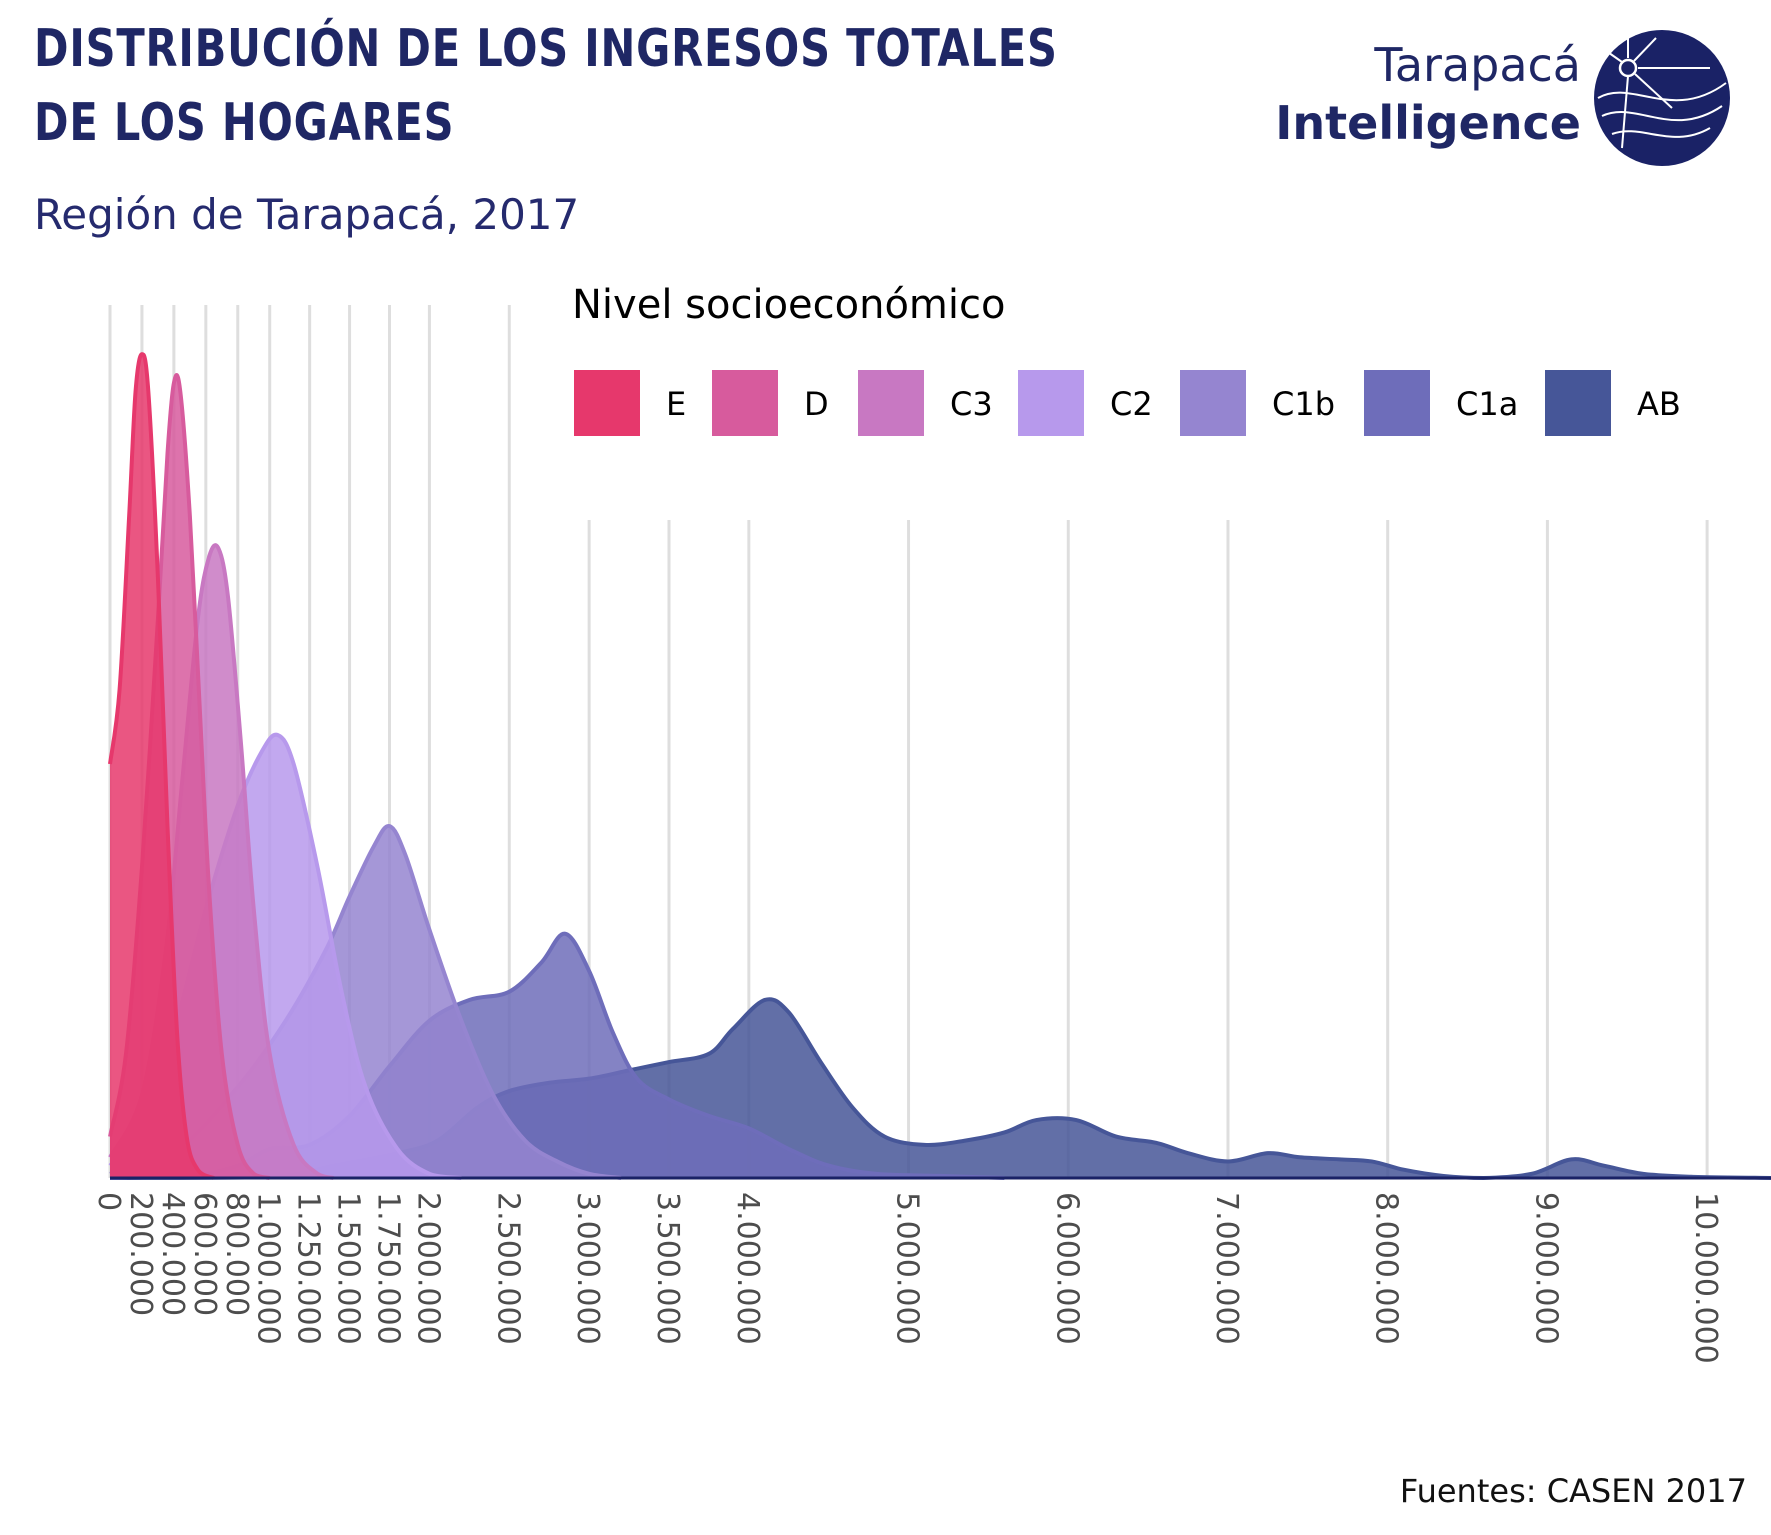  Describe the element at coordinates (1131, 404) in the screenshot. I see `legend-label-c2: C2` at that location.